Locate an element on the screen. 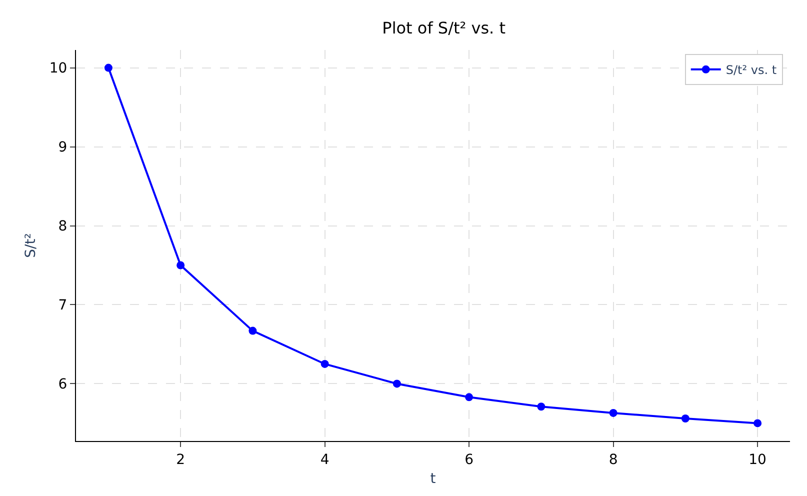 The image size is (807, 496). legend-label: S/t² vs. t is located at coordinates (751, 70).